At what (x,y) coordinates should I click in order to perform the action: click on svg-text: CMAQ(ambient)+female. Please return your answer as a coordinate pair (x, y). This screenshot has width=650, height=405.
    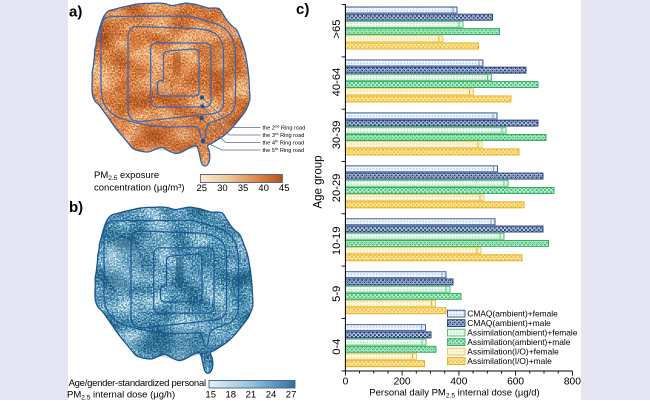
    Looking at the image, I should click on (512, 314).